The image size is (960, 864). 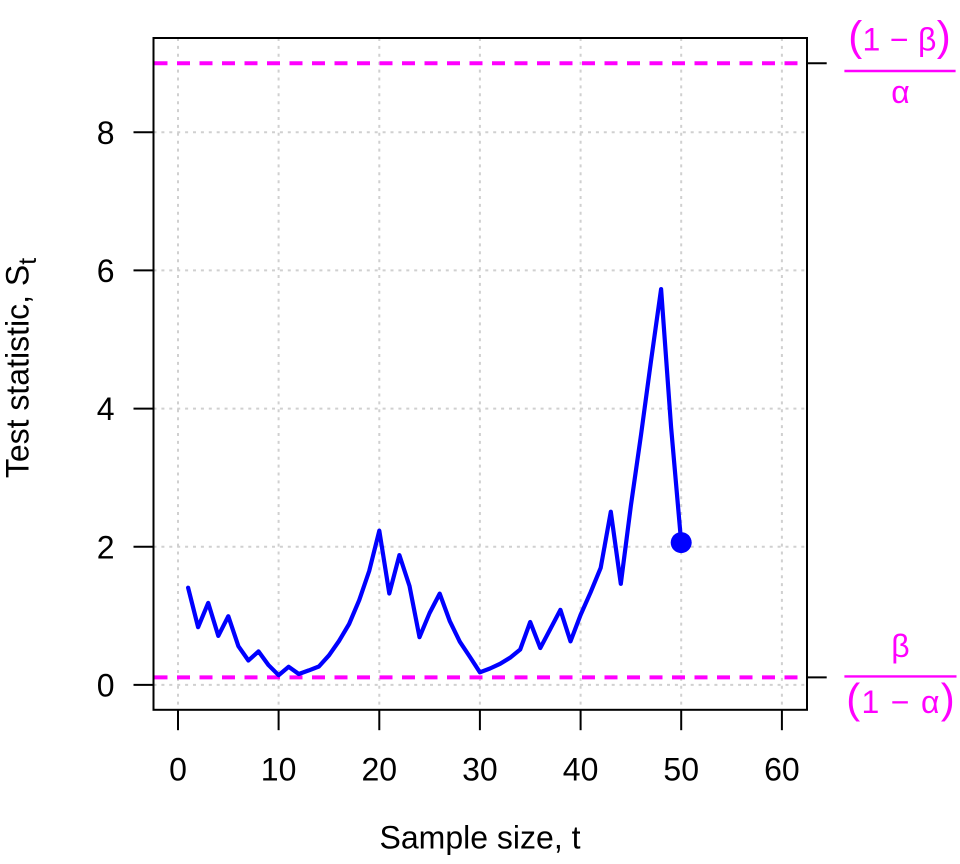 What do you see at coordinates (900, 698) in the screenshot?
I see `svg-text: (1 − α)` at bounding box center [900, 698].